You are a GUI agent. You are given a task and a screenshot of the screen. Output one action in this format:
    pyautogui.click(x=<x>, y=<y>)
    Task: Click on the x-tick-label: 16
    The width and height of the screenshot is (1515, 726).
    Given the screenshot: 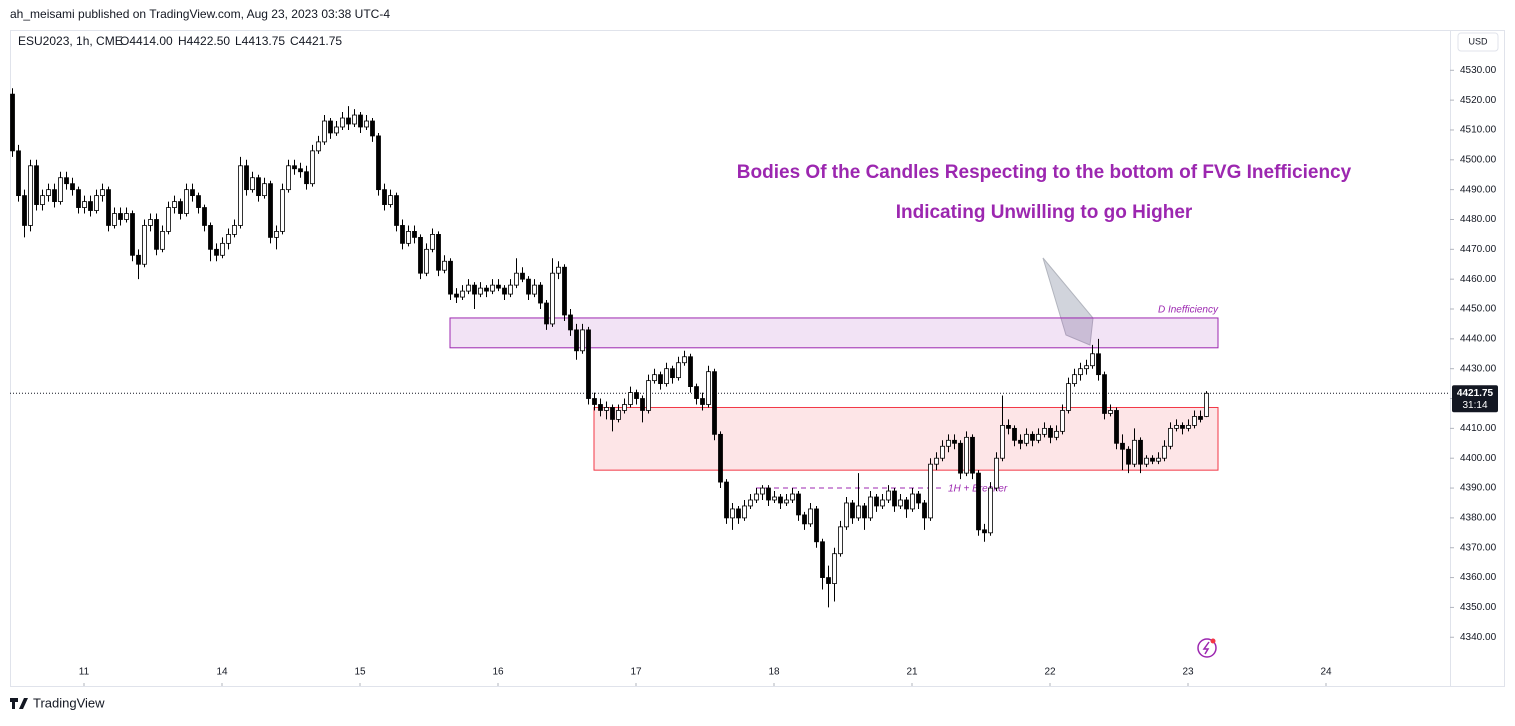 What is the action you would take?
    pyautogui.click(x=498, y=672)
    